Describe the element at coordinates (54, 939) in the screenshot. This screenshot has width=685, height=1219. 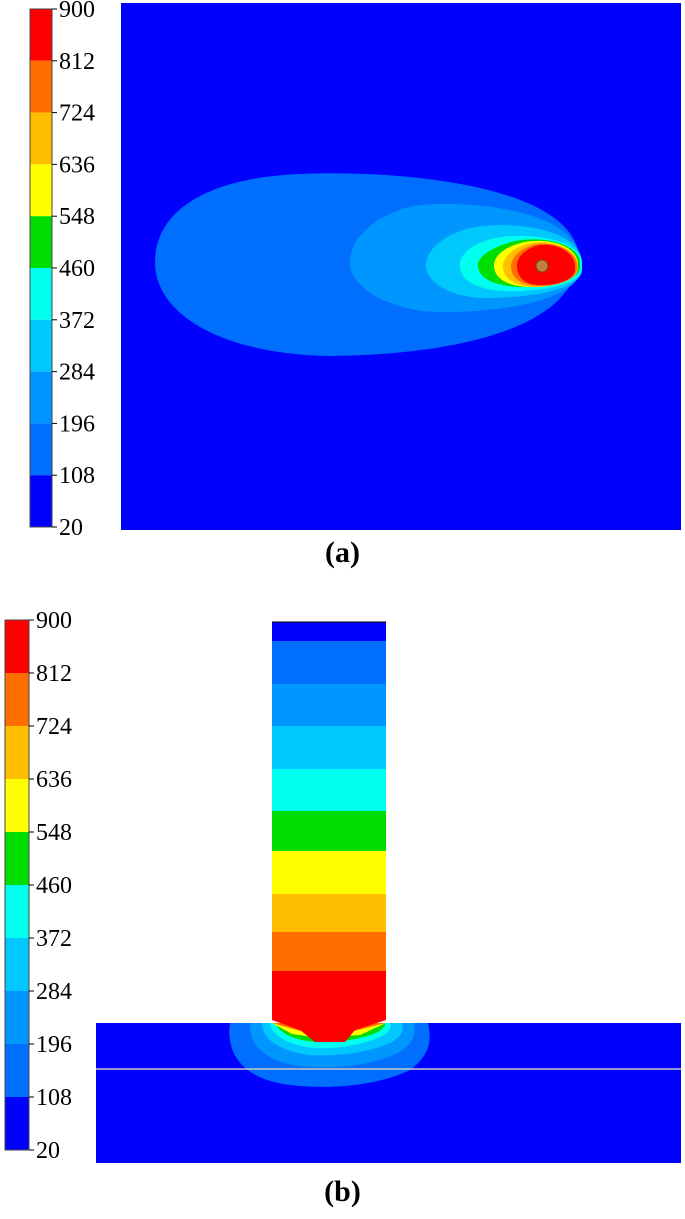
I see `colorbar-b-tick-label-6: 372` at that location.